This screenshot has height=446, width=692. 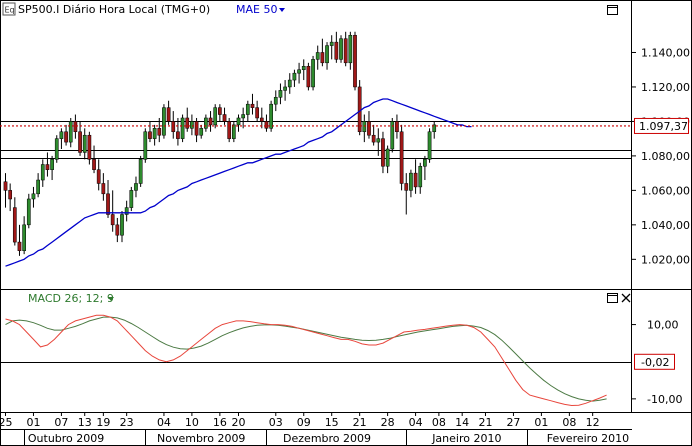 I want to click on day-tick-label-2: 07, so click(x=61, y=422).